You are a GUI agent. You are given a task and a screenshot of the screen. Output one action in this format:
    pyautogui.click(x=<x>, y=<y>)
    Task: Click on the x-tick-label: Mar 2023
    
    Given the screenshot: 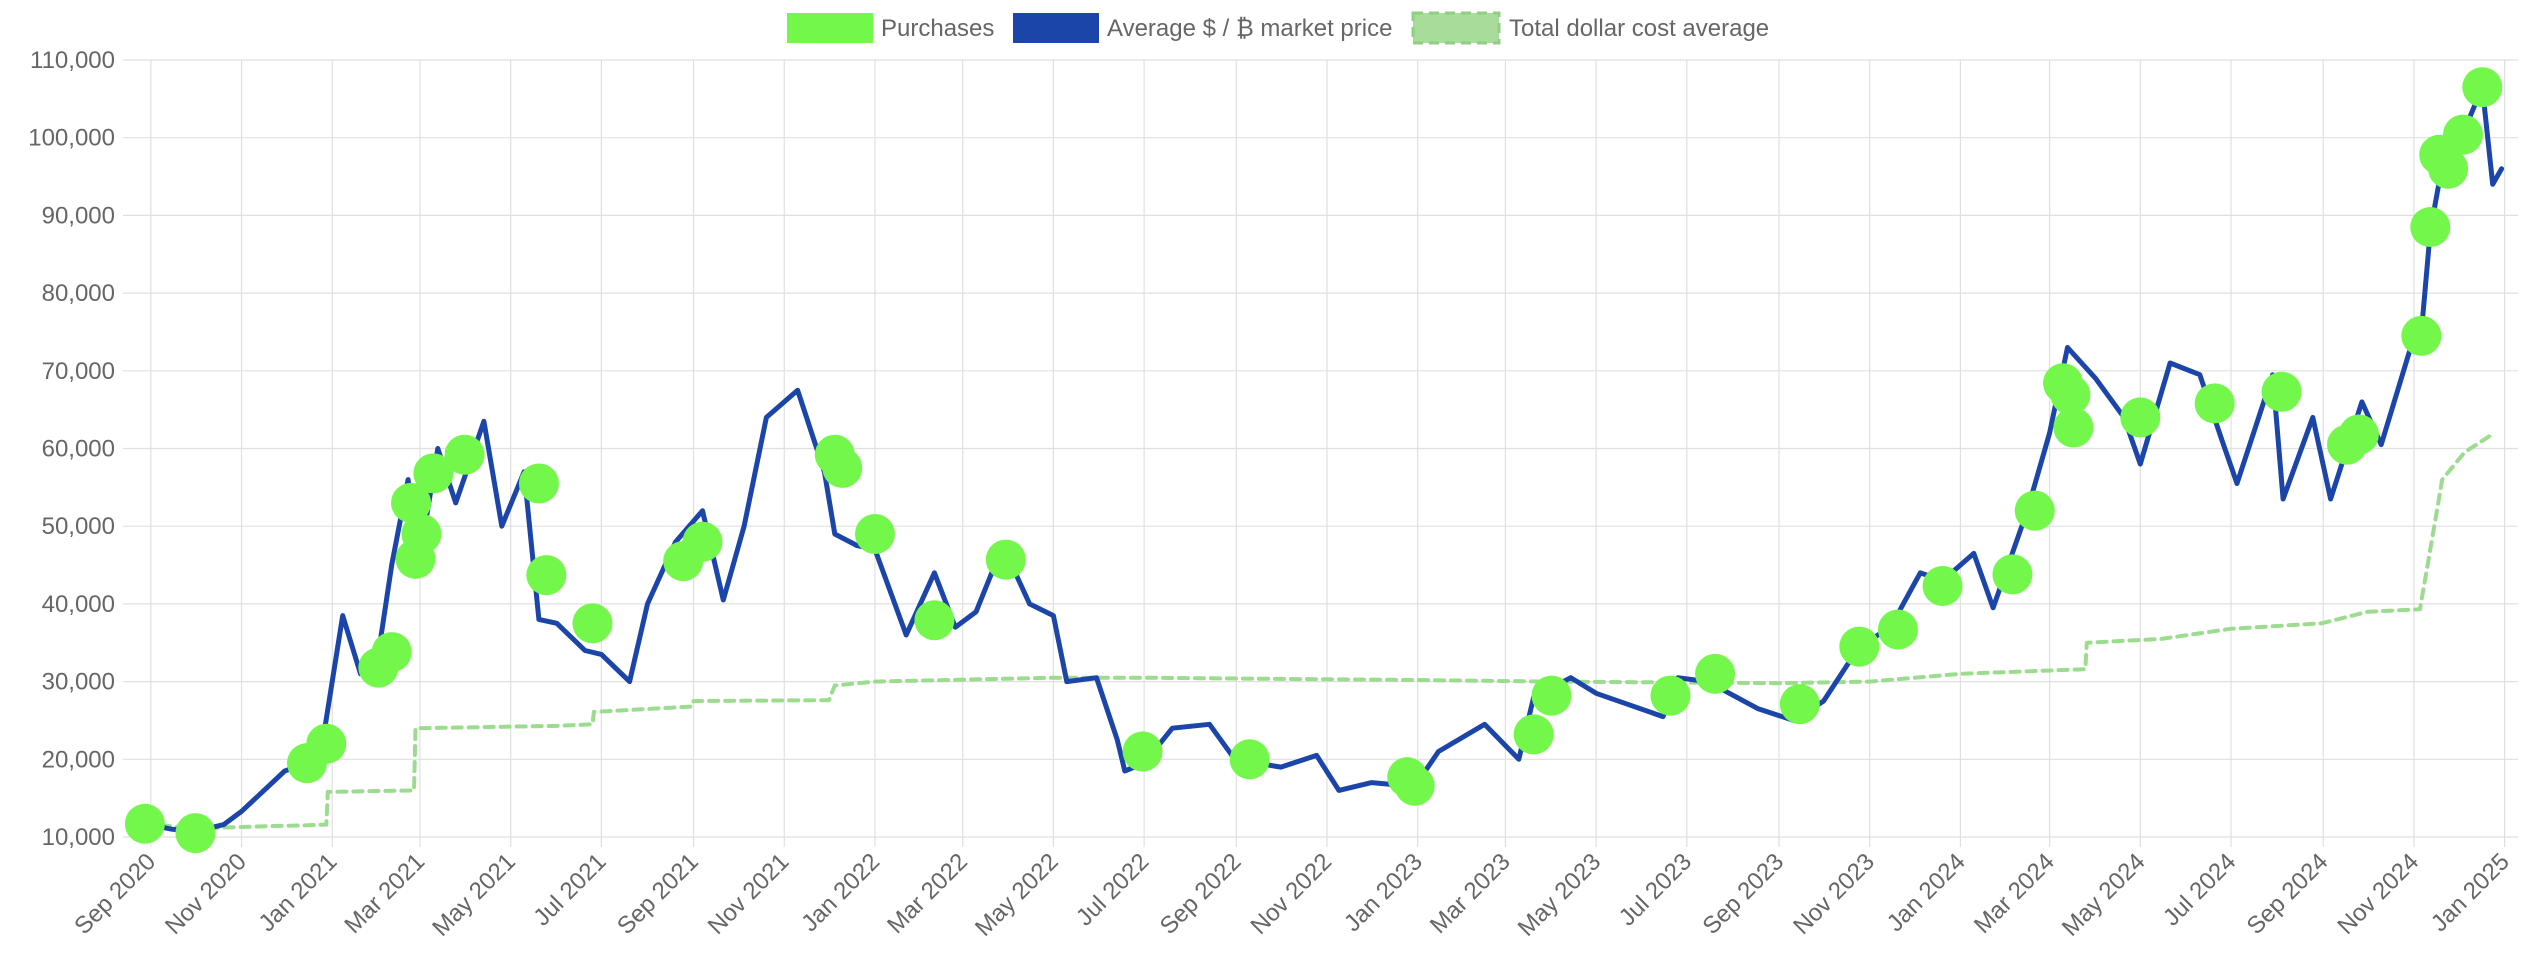 What is the action you would take?
    pyautogui.click(x=1470, y=893)
    